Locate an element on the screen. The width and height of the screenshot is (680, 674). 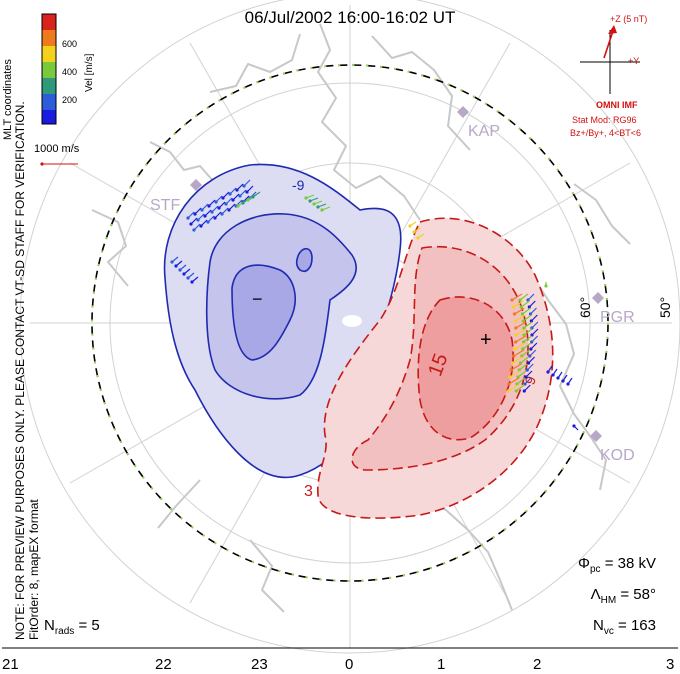
dawn-cell-core is located at coordinates (465, 368).